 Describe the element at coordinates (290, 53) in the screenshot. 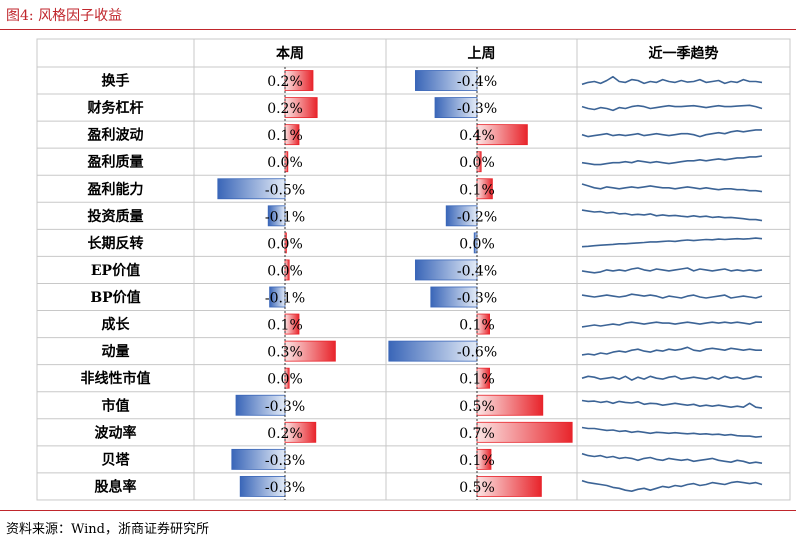

I see `header-this-week: 本周` at that location.